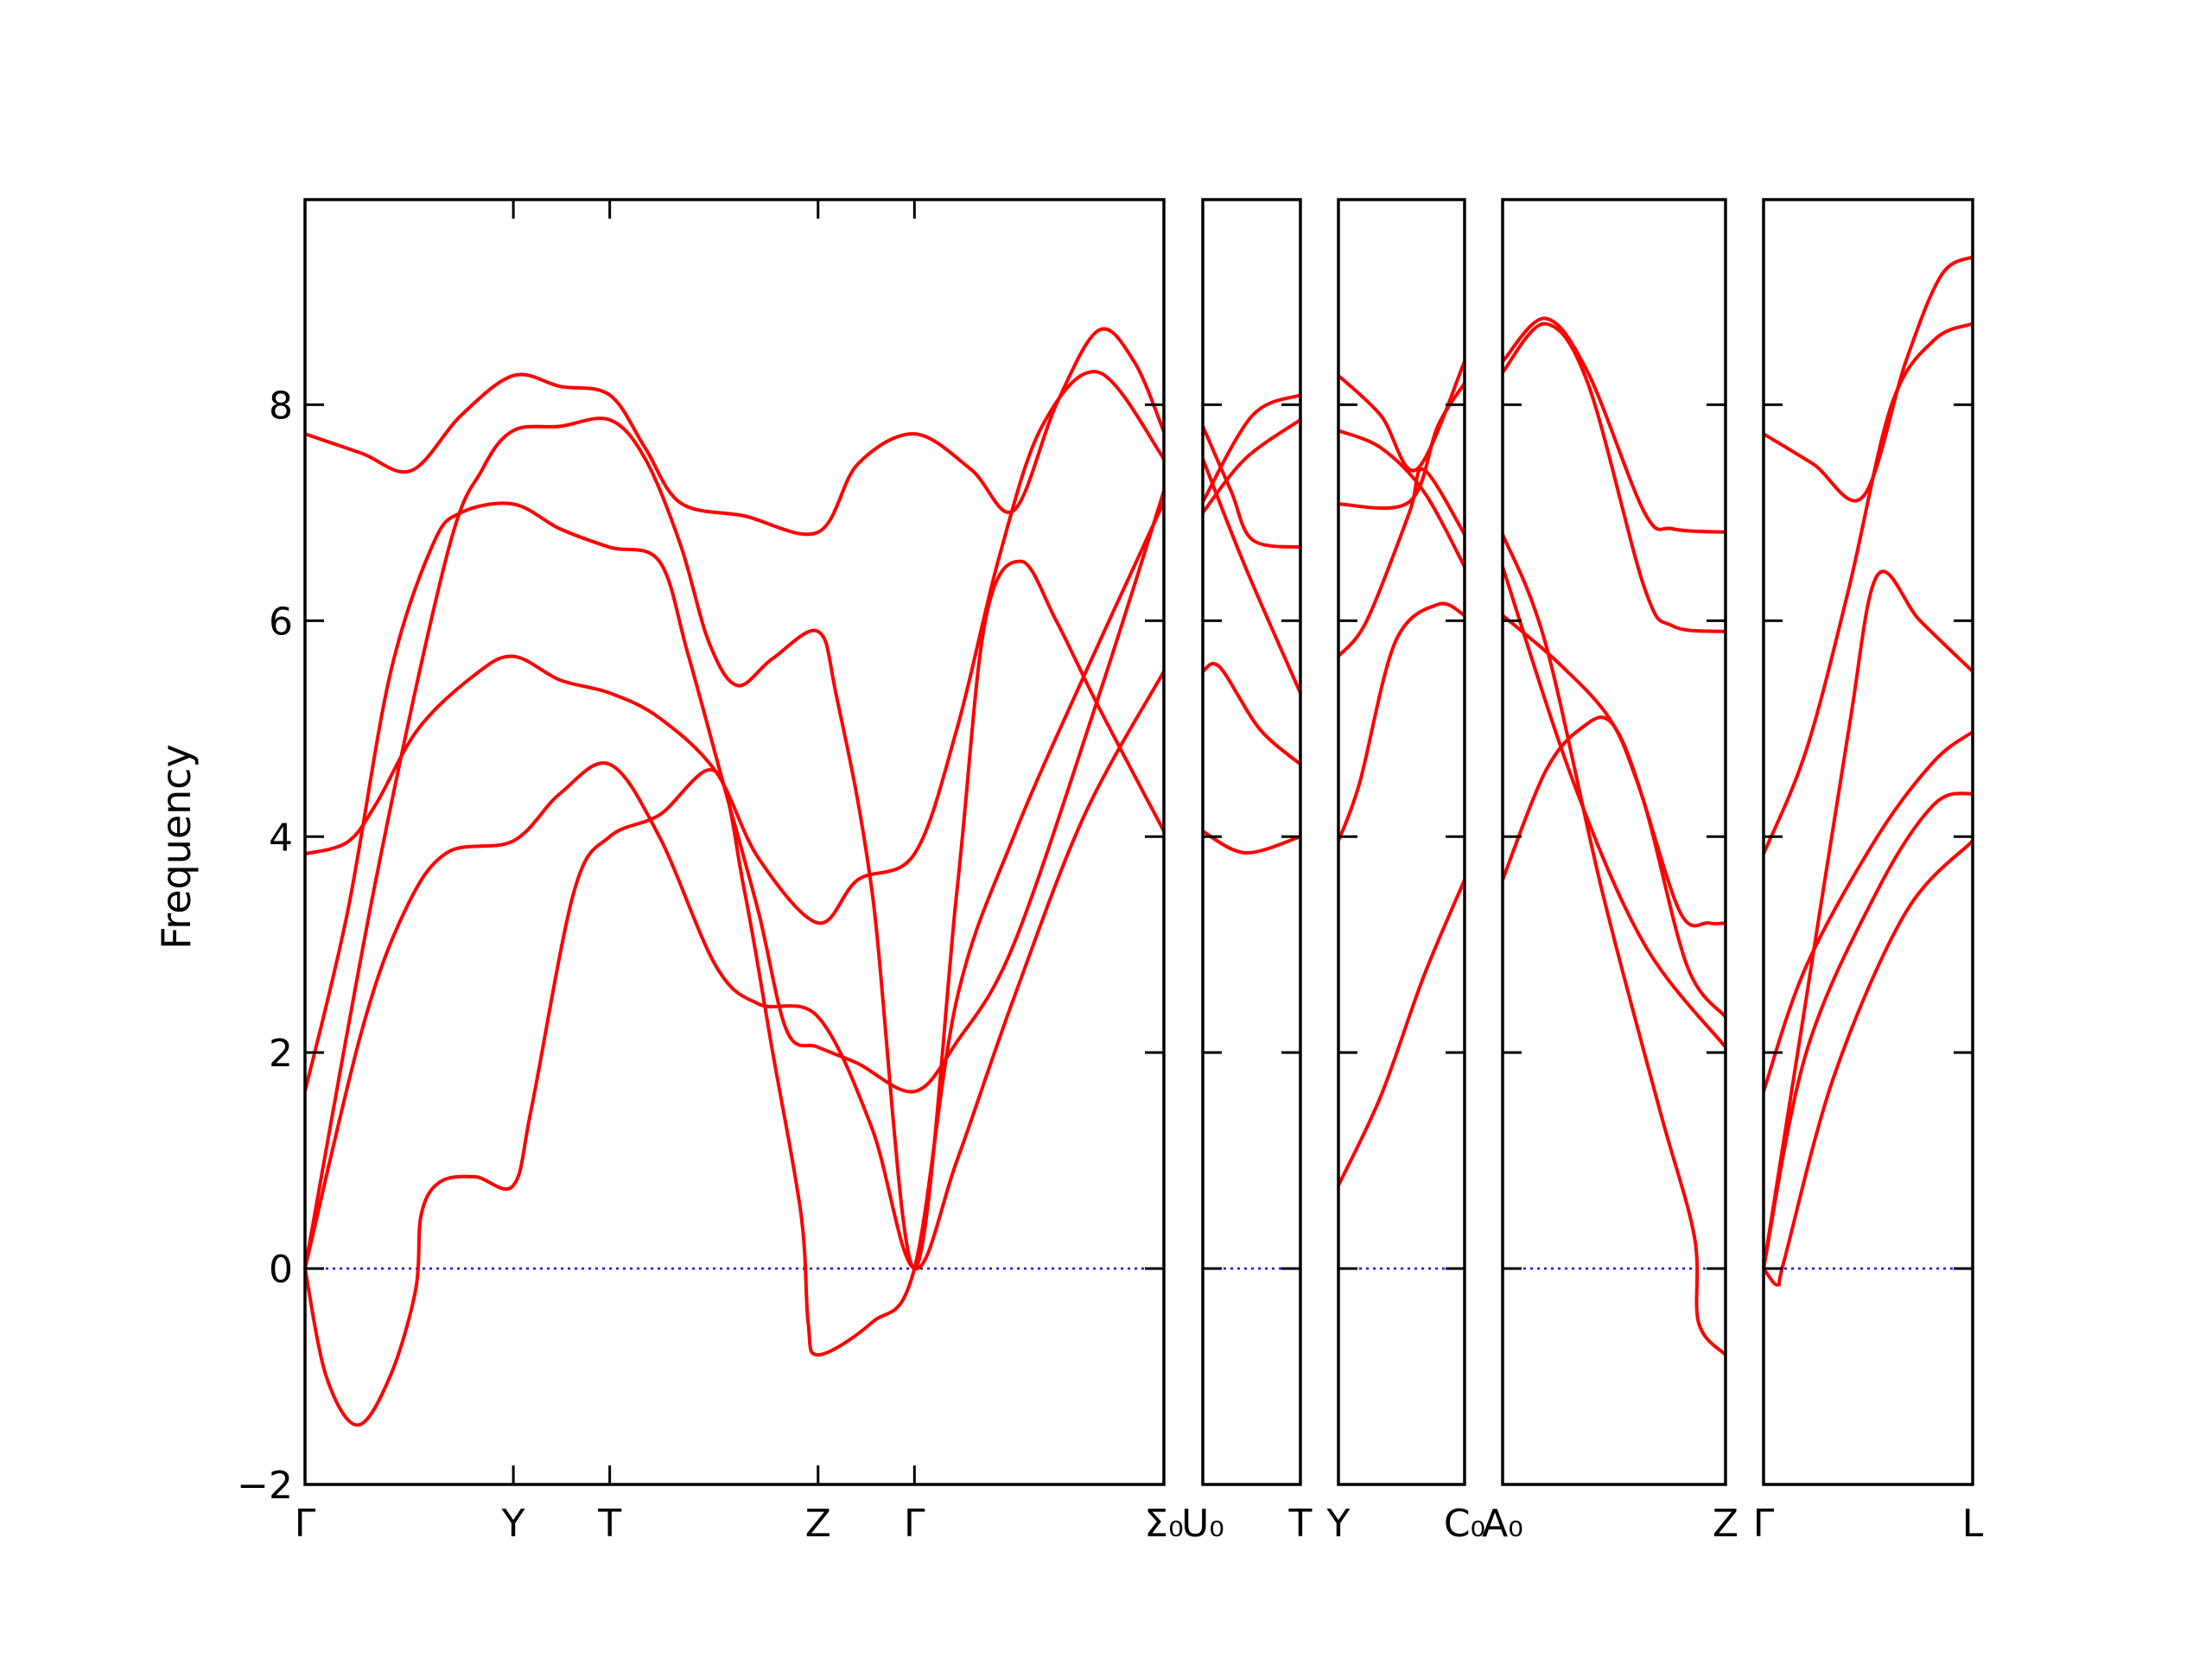 This screenshot has height=1659, width=2212. I want to click on y-tick-label: −2, so click(265, 1486).